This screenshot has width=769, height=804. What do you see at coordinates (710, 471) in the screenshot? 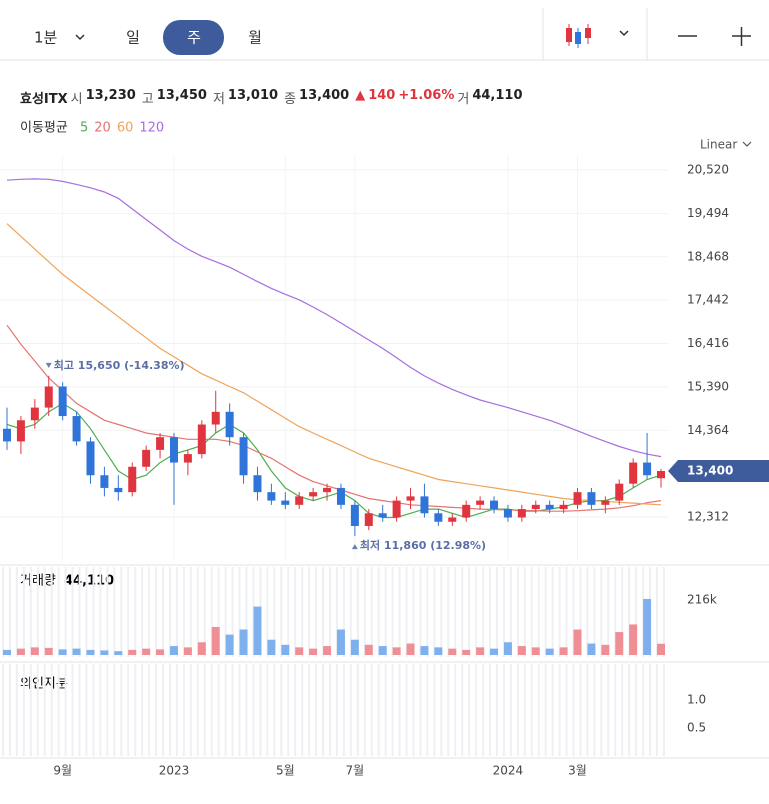
I see `last-price-label: 13,400` at bounding box center [710, 471].